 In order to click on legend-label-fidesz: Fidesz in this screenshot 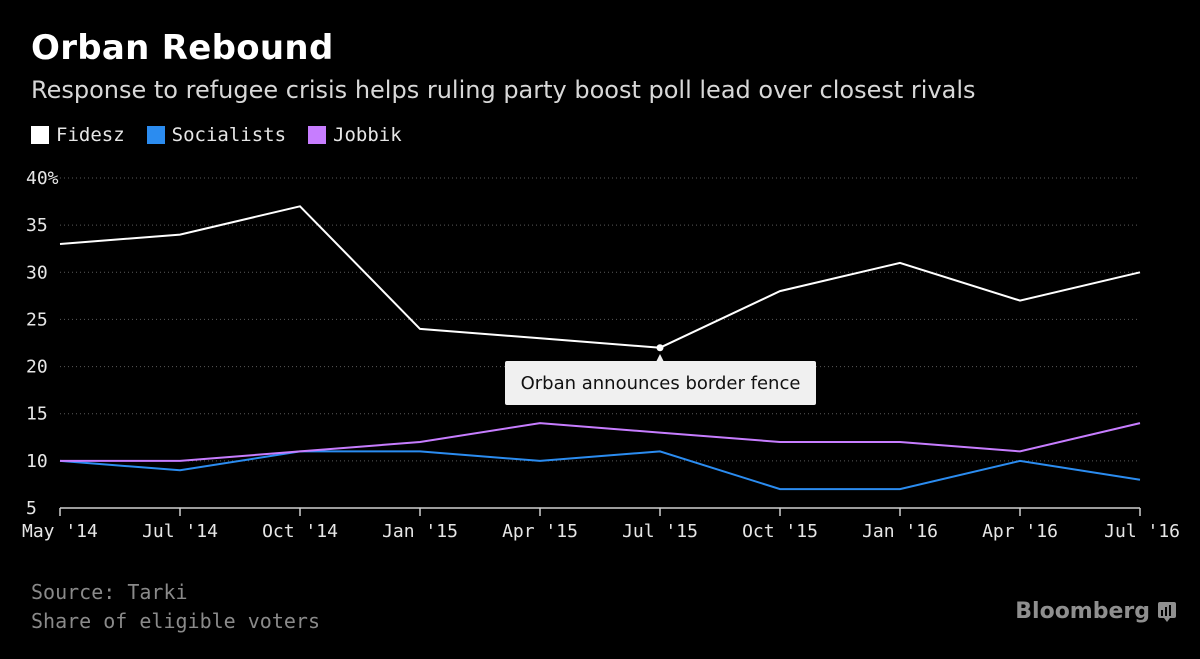, I will do `click(90, 135)`.